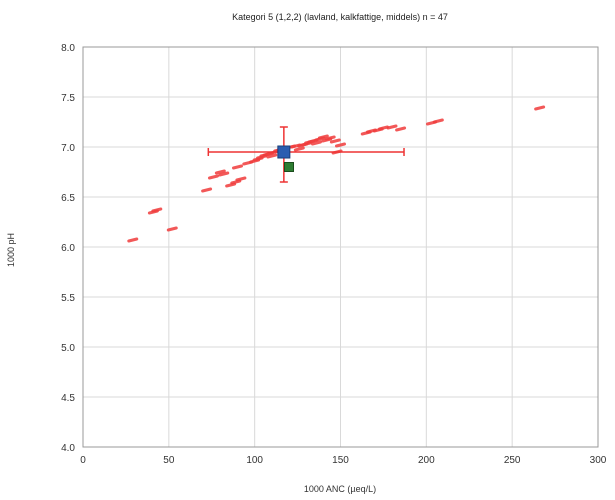  Describe the element at coordinates (512, 460) in the screenshot. I see `x-tick-label: 250` at that location.